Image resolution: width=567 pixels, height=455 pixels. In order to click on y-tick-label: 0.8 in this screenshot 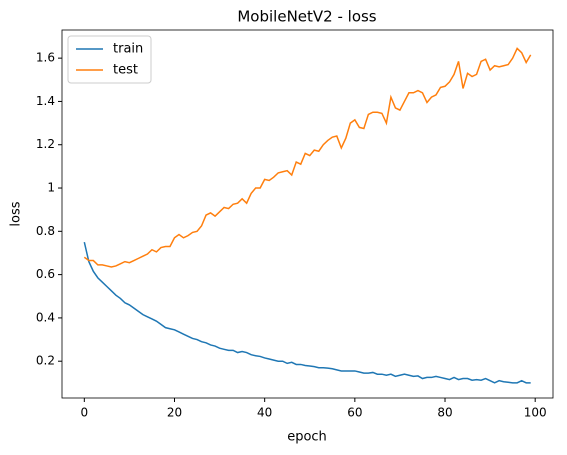, I will do `click(45, 231)`.